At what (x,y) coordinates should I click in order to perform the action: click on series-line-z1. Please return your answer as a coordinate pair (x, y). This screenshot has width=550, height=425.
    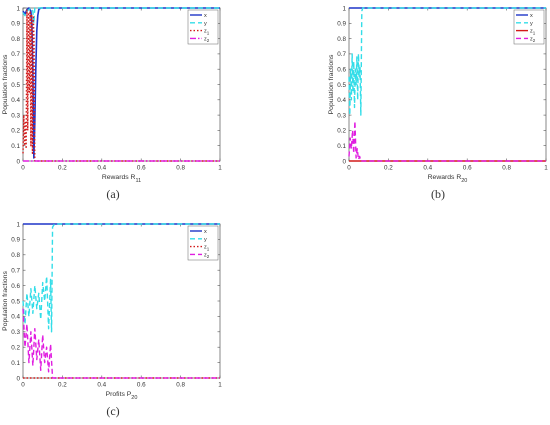
    Looking at the image, I should click on (121, 85).